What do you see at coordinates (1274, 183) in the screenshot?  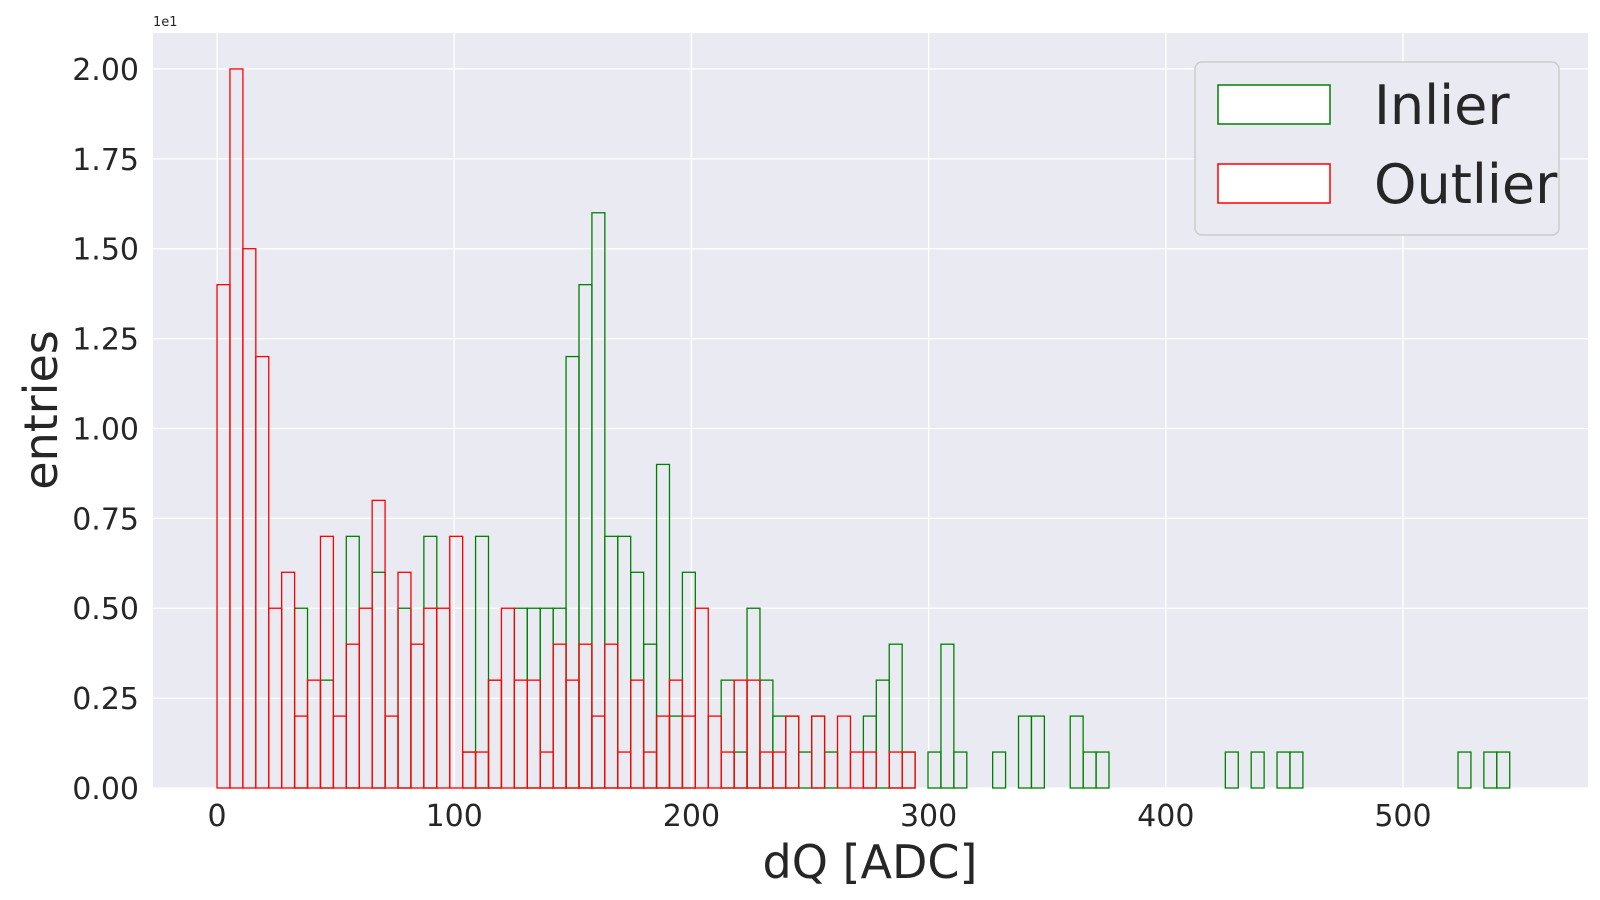 I see `legend-swatch-outlier` at bounding box center [1274, 183].